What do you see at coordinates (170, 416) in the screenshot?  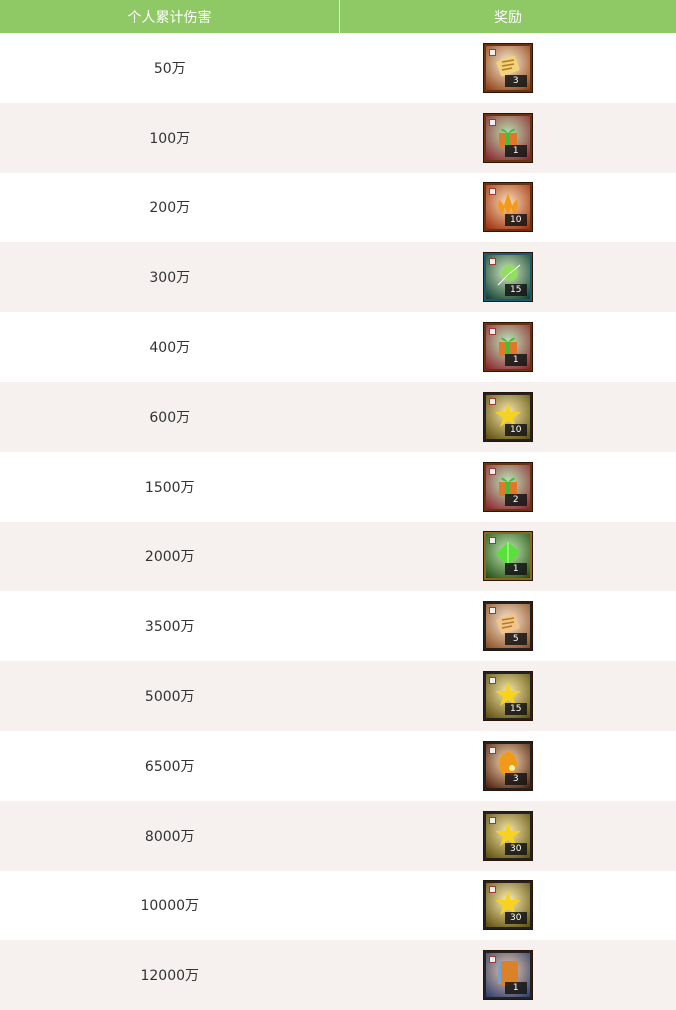 I see `damage-threshold: 600万` at bounding box center [170, 416].